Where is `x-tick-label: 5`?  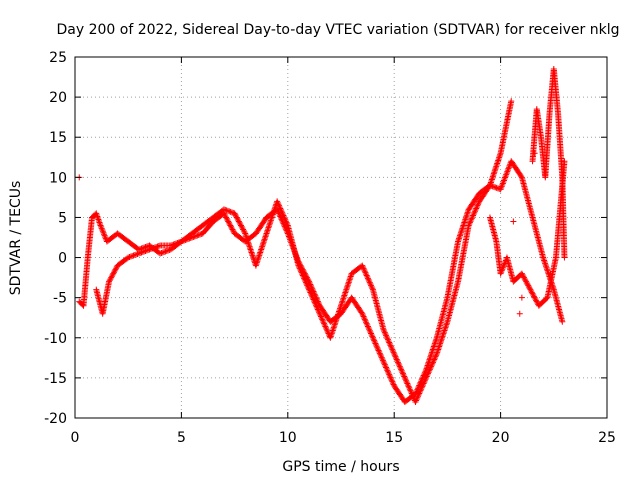 x-tick-label: 5 is located at coordinates (181, 438).